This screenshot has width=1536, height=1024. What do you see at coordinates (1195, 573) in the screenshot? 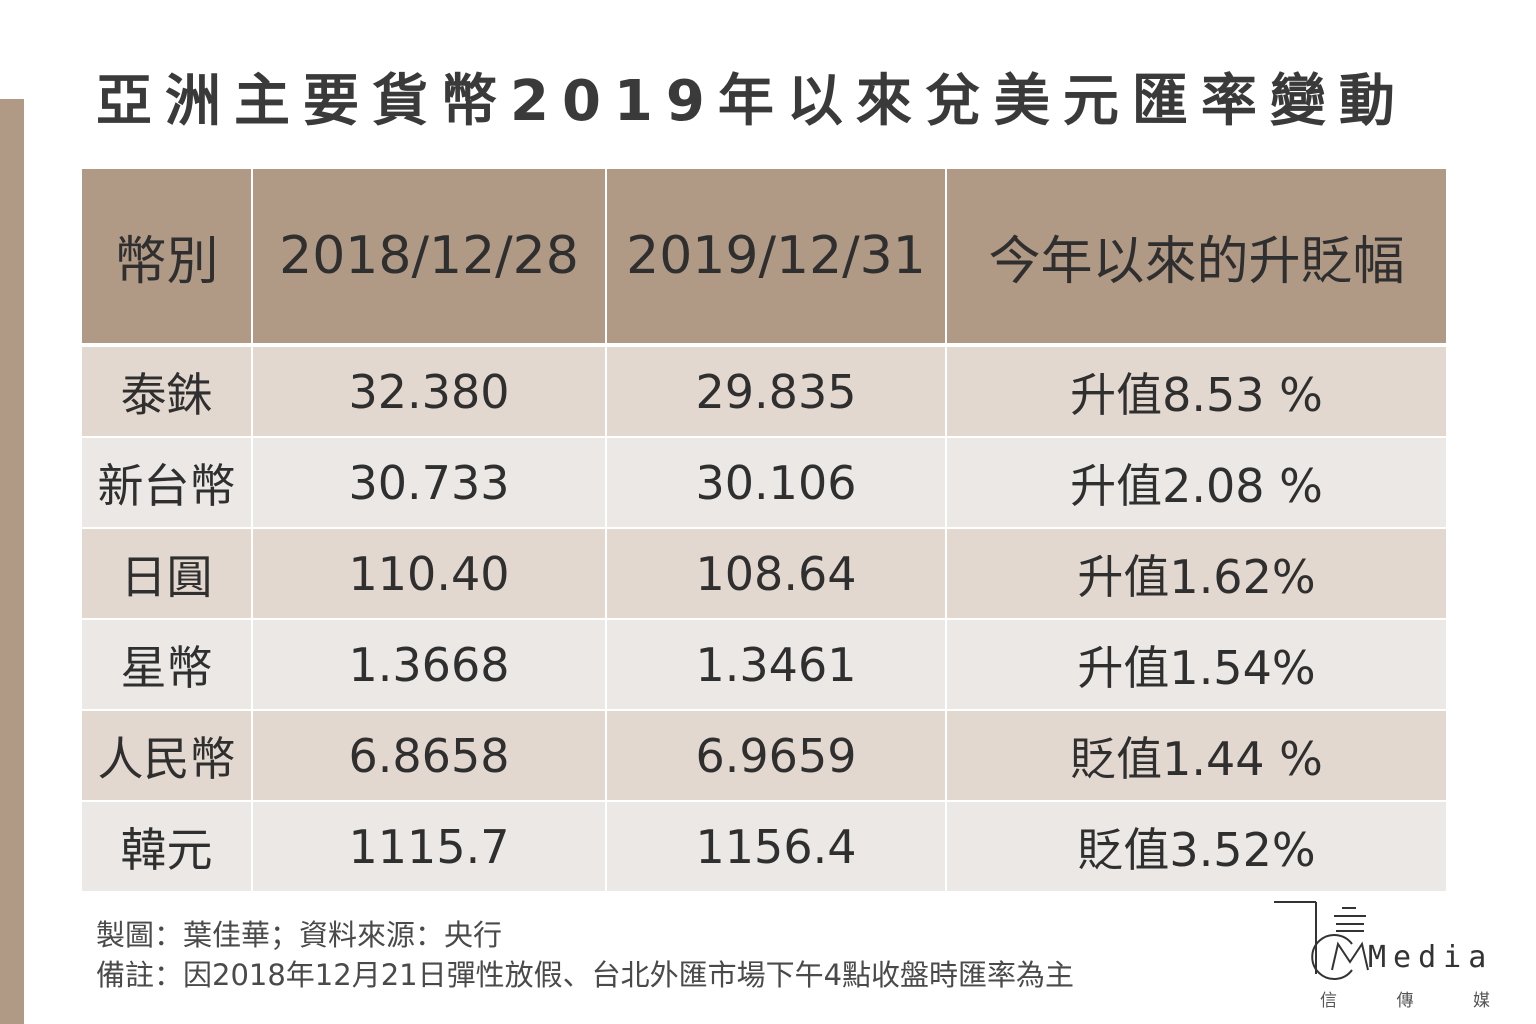
I see `cell-change: 升值1.62%` at bounding box center [1195, 573].